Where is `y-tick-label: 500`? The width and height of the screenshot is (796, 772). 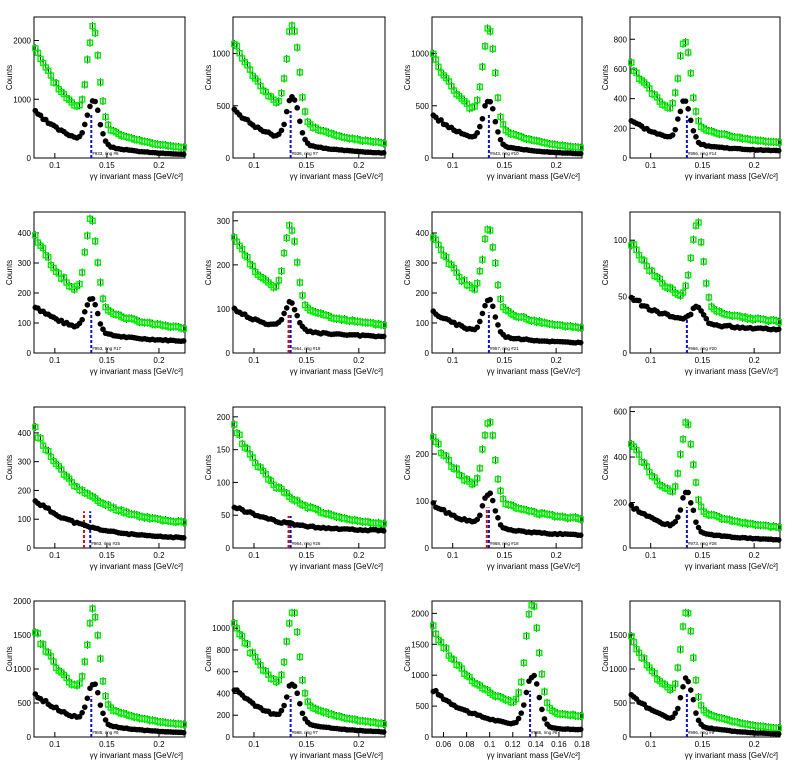
y-tick-label: 500 is located at coordinates (621, 703).